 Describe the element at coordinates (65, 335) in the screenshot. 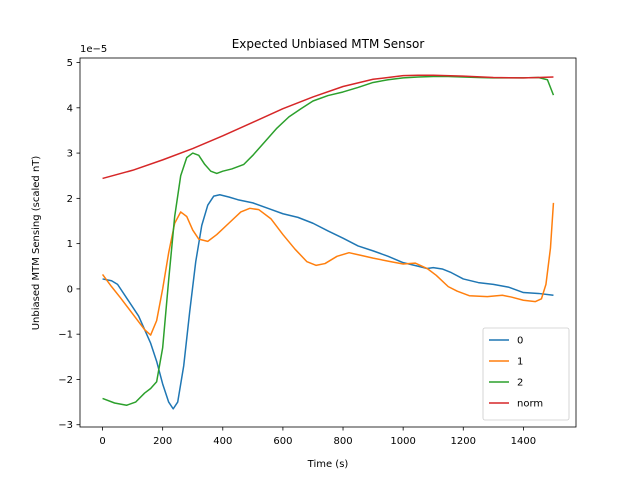

I see `y-tick-label: −1` at that location.